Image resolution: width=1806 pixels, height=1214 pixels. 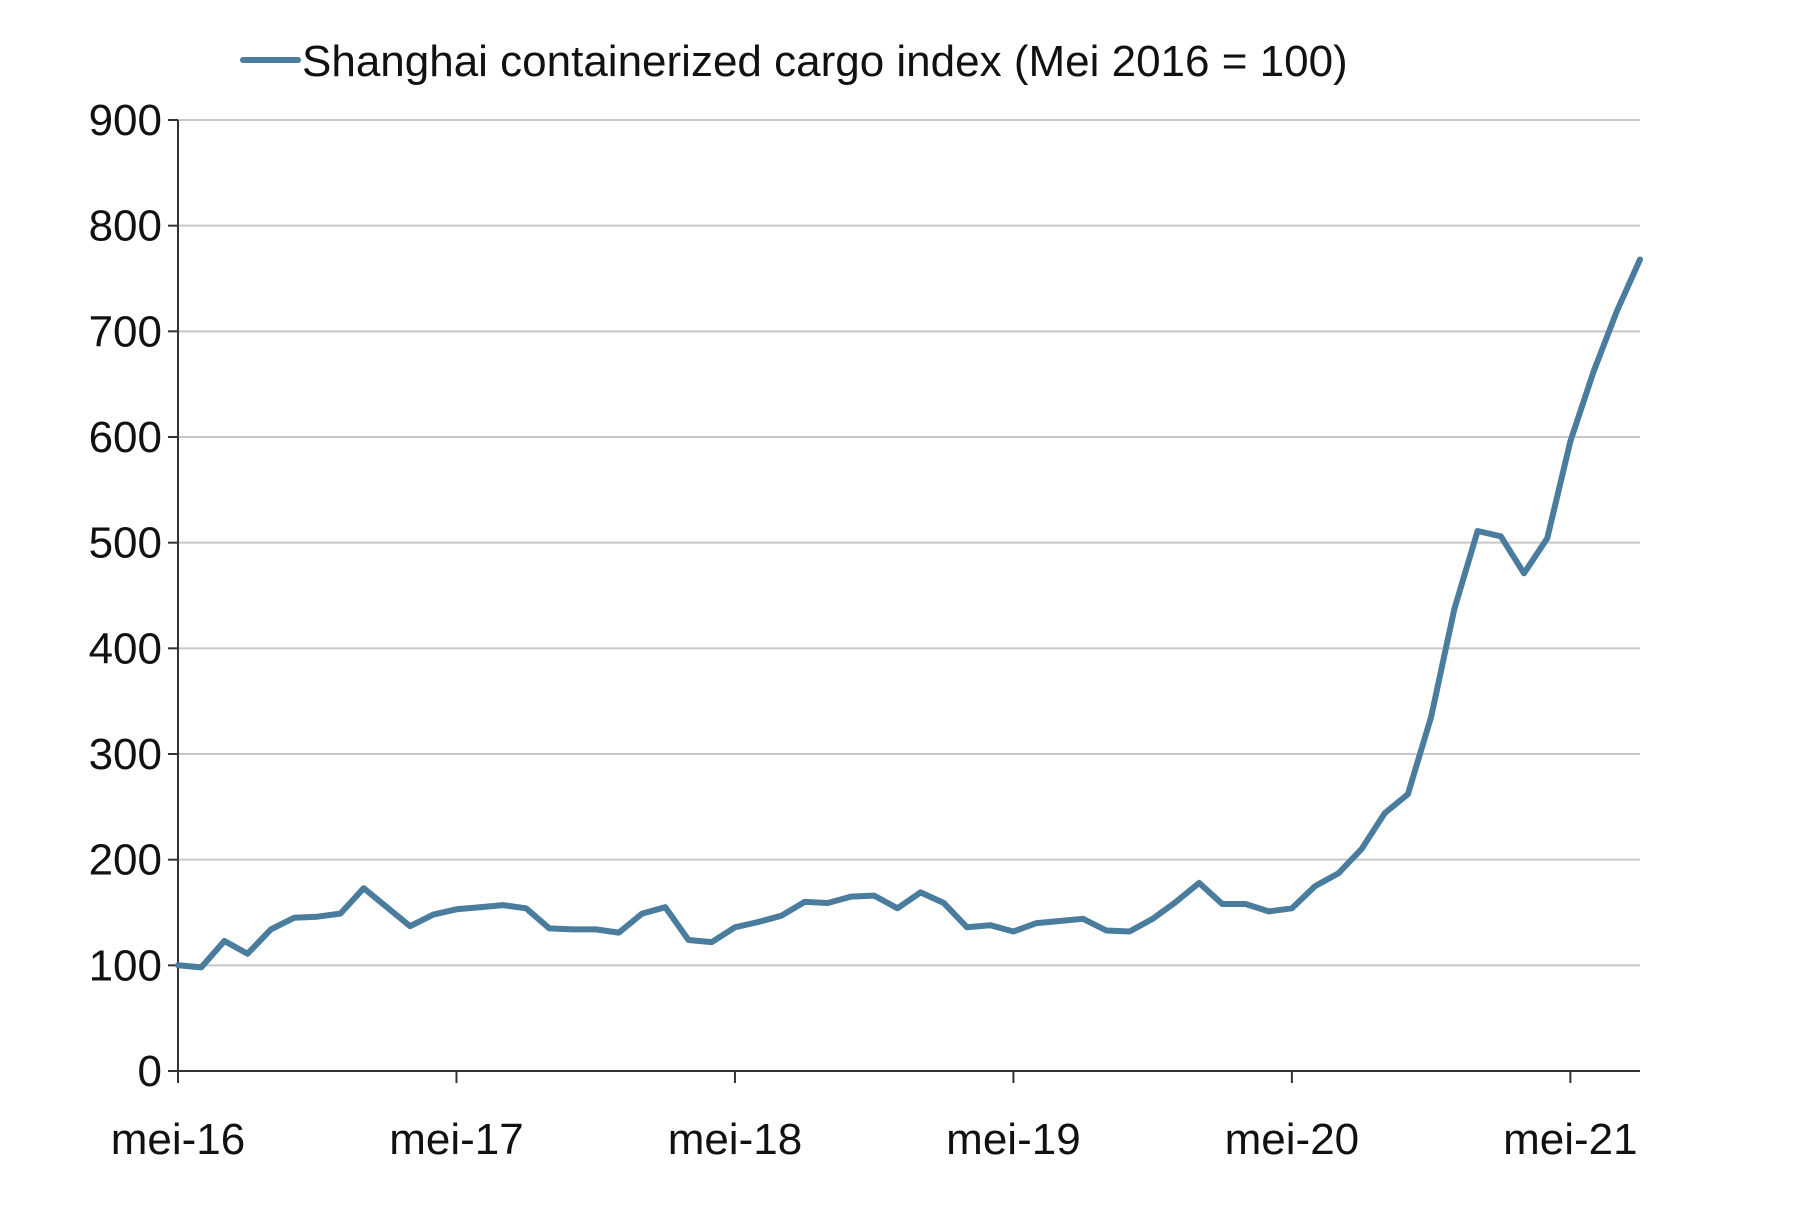 What do you see at coordinates (125, 754) in the screenshot?
I see `y-tick-label: 300` at bounding box center [125, 754].